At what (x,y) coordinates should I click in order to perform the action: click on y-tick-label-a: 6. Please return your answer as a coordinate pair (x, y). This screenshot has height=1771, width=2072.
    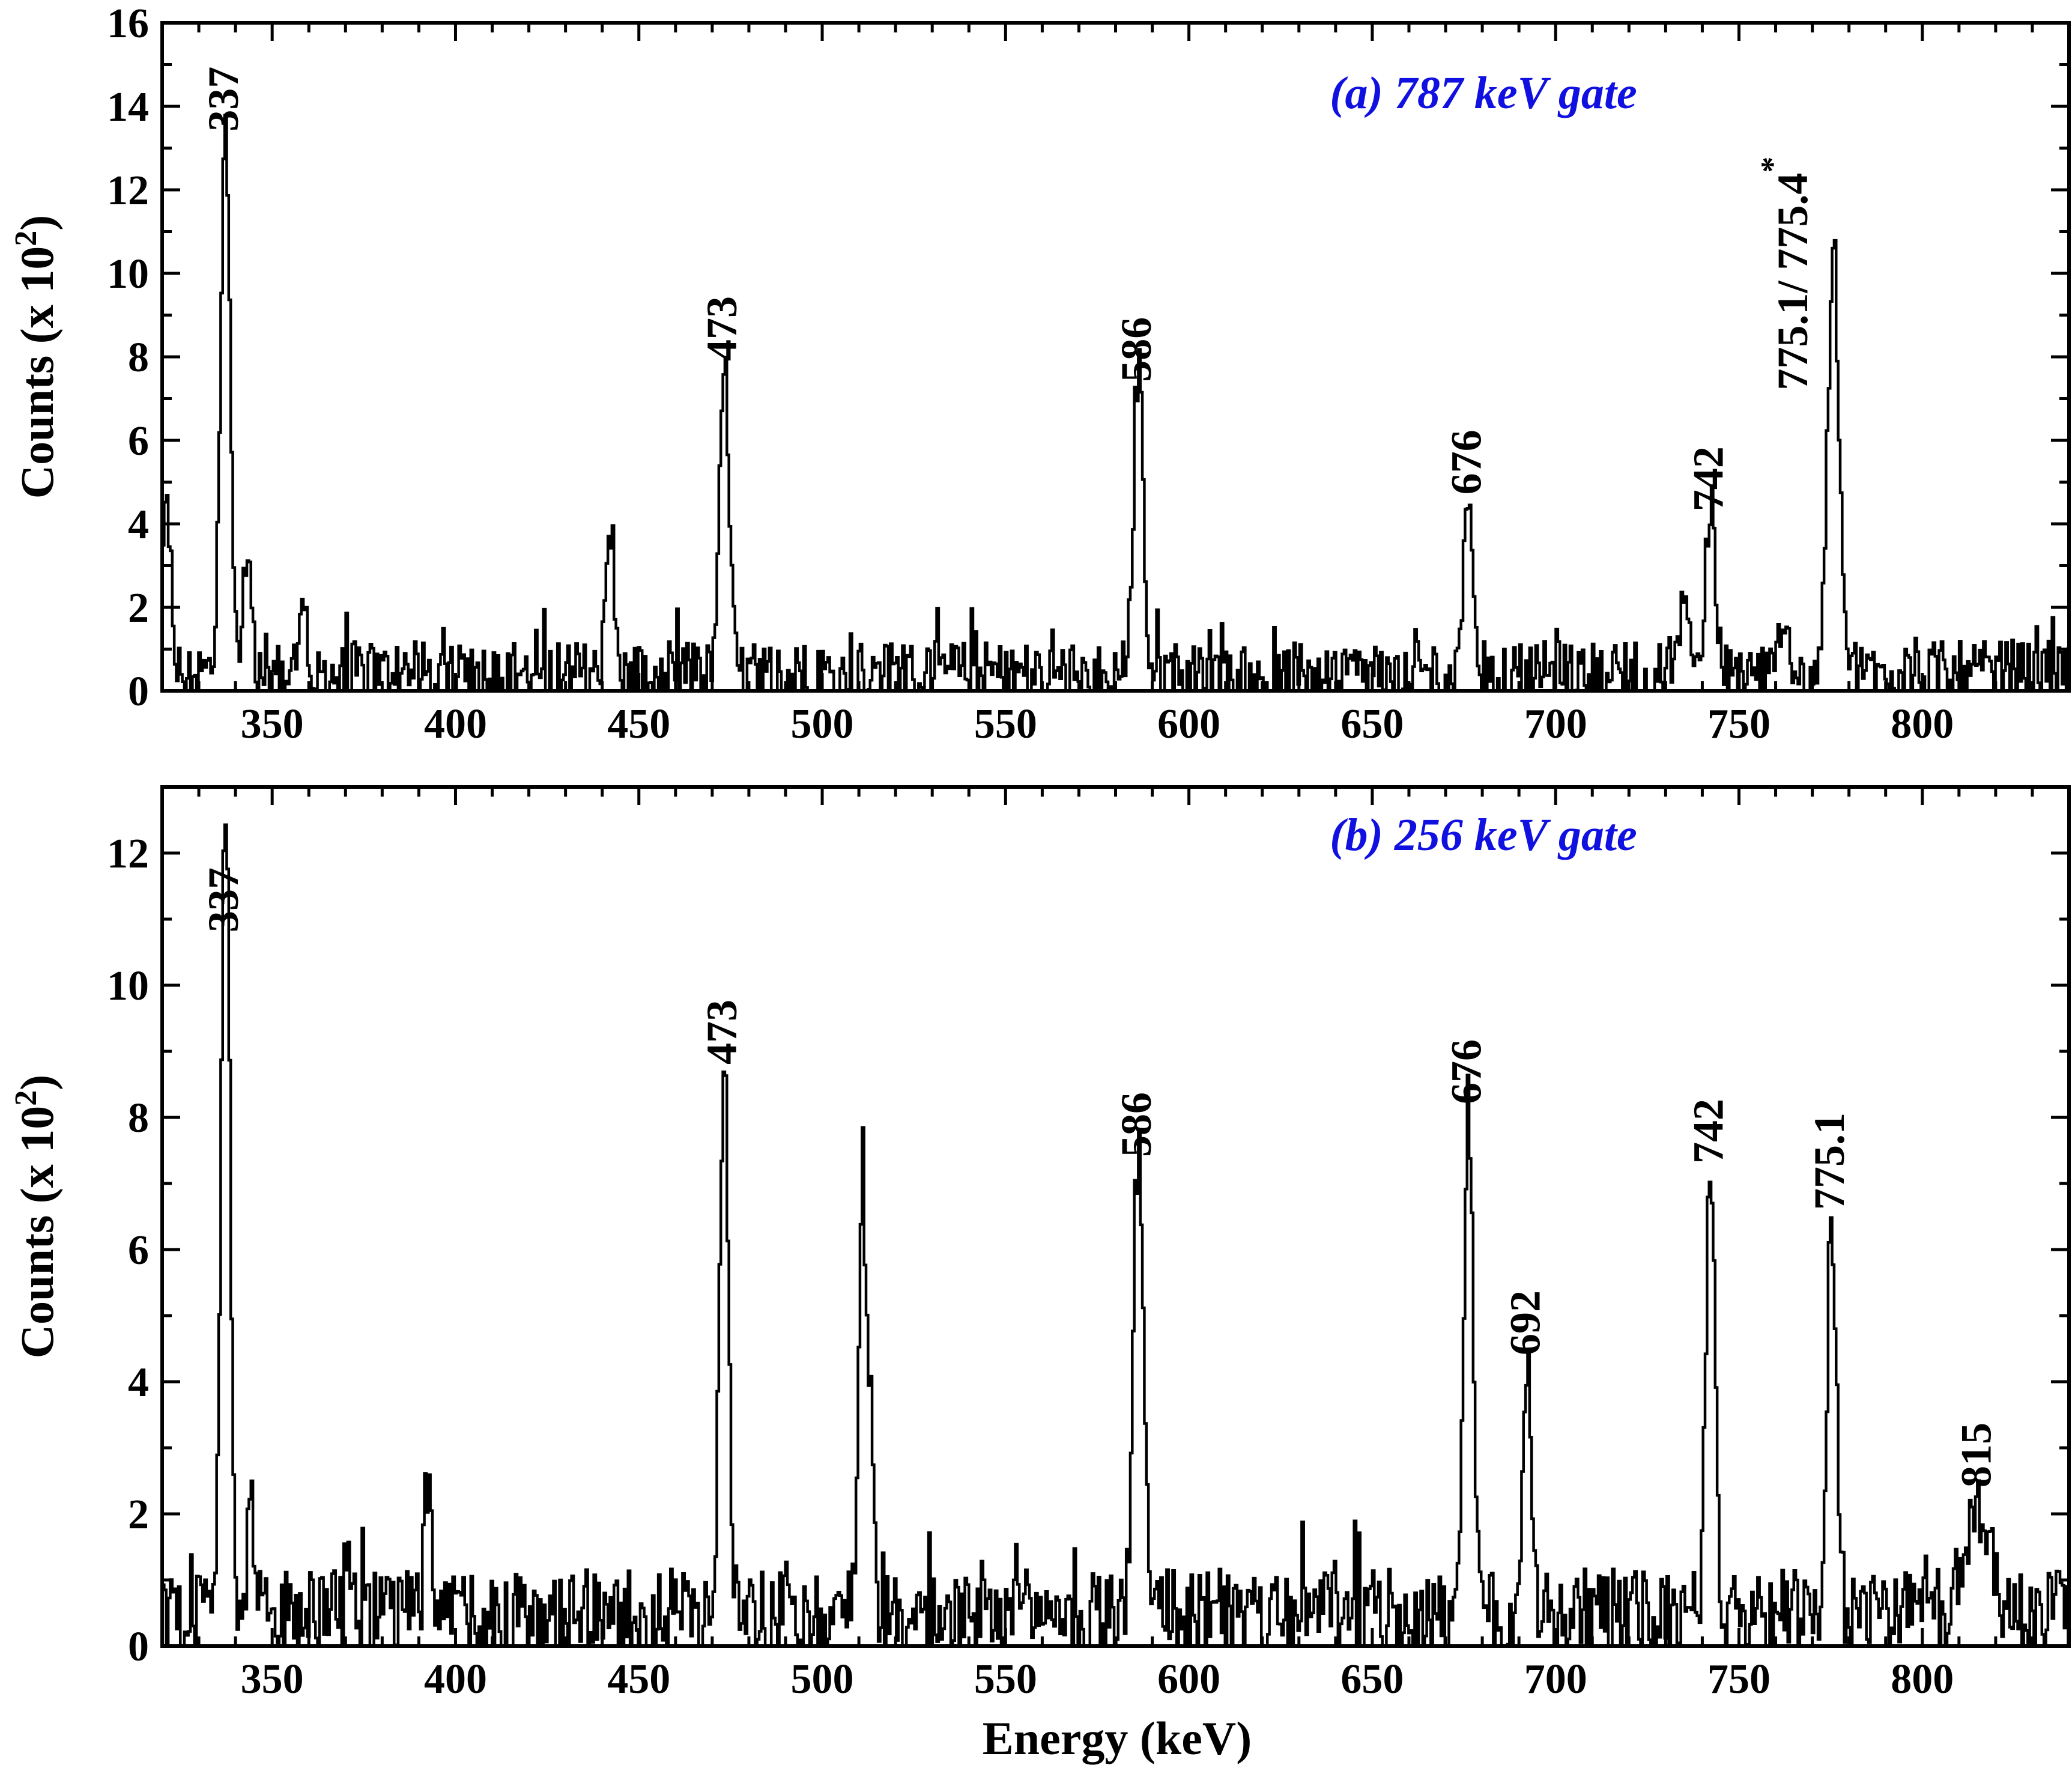
    Looking at the image, I should click on (138, 441).